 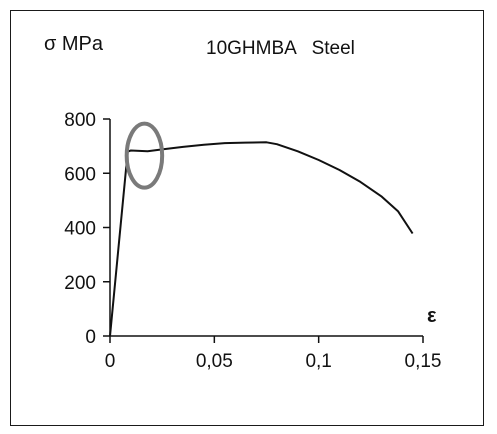 What do you see at coordinates (280, 48) in the screenshot?
I see `chart-title: 10GHMBA Steel` at bounding box center [280, 48].